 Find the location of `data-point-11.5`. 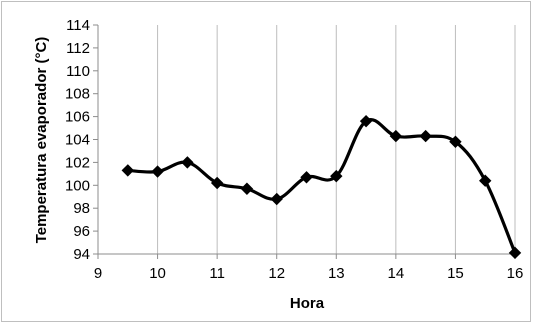

data-point-11.5 is located at coordinates (247, 188).